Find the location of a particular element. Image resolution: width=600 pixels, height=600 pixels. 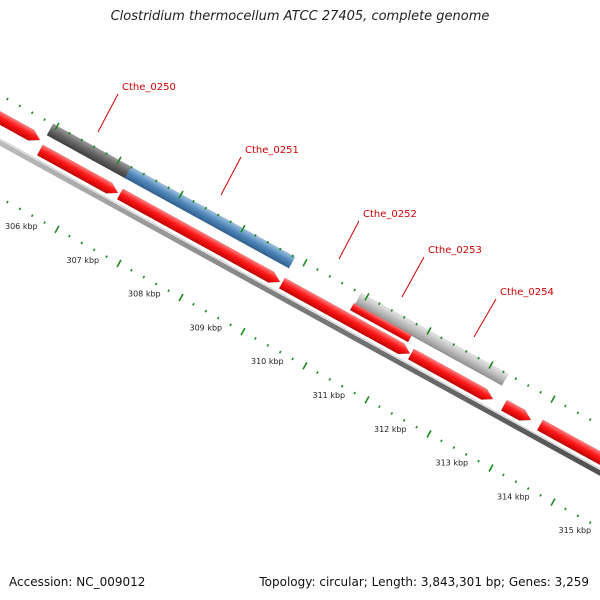

gene-label-cthe-0250: Cthe_0250 is located at coordinates (149, 87).